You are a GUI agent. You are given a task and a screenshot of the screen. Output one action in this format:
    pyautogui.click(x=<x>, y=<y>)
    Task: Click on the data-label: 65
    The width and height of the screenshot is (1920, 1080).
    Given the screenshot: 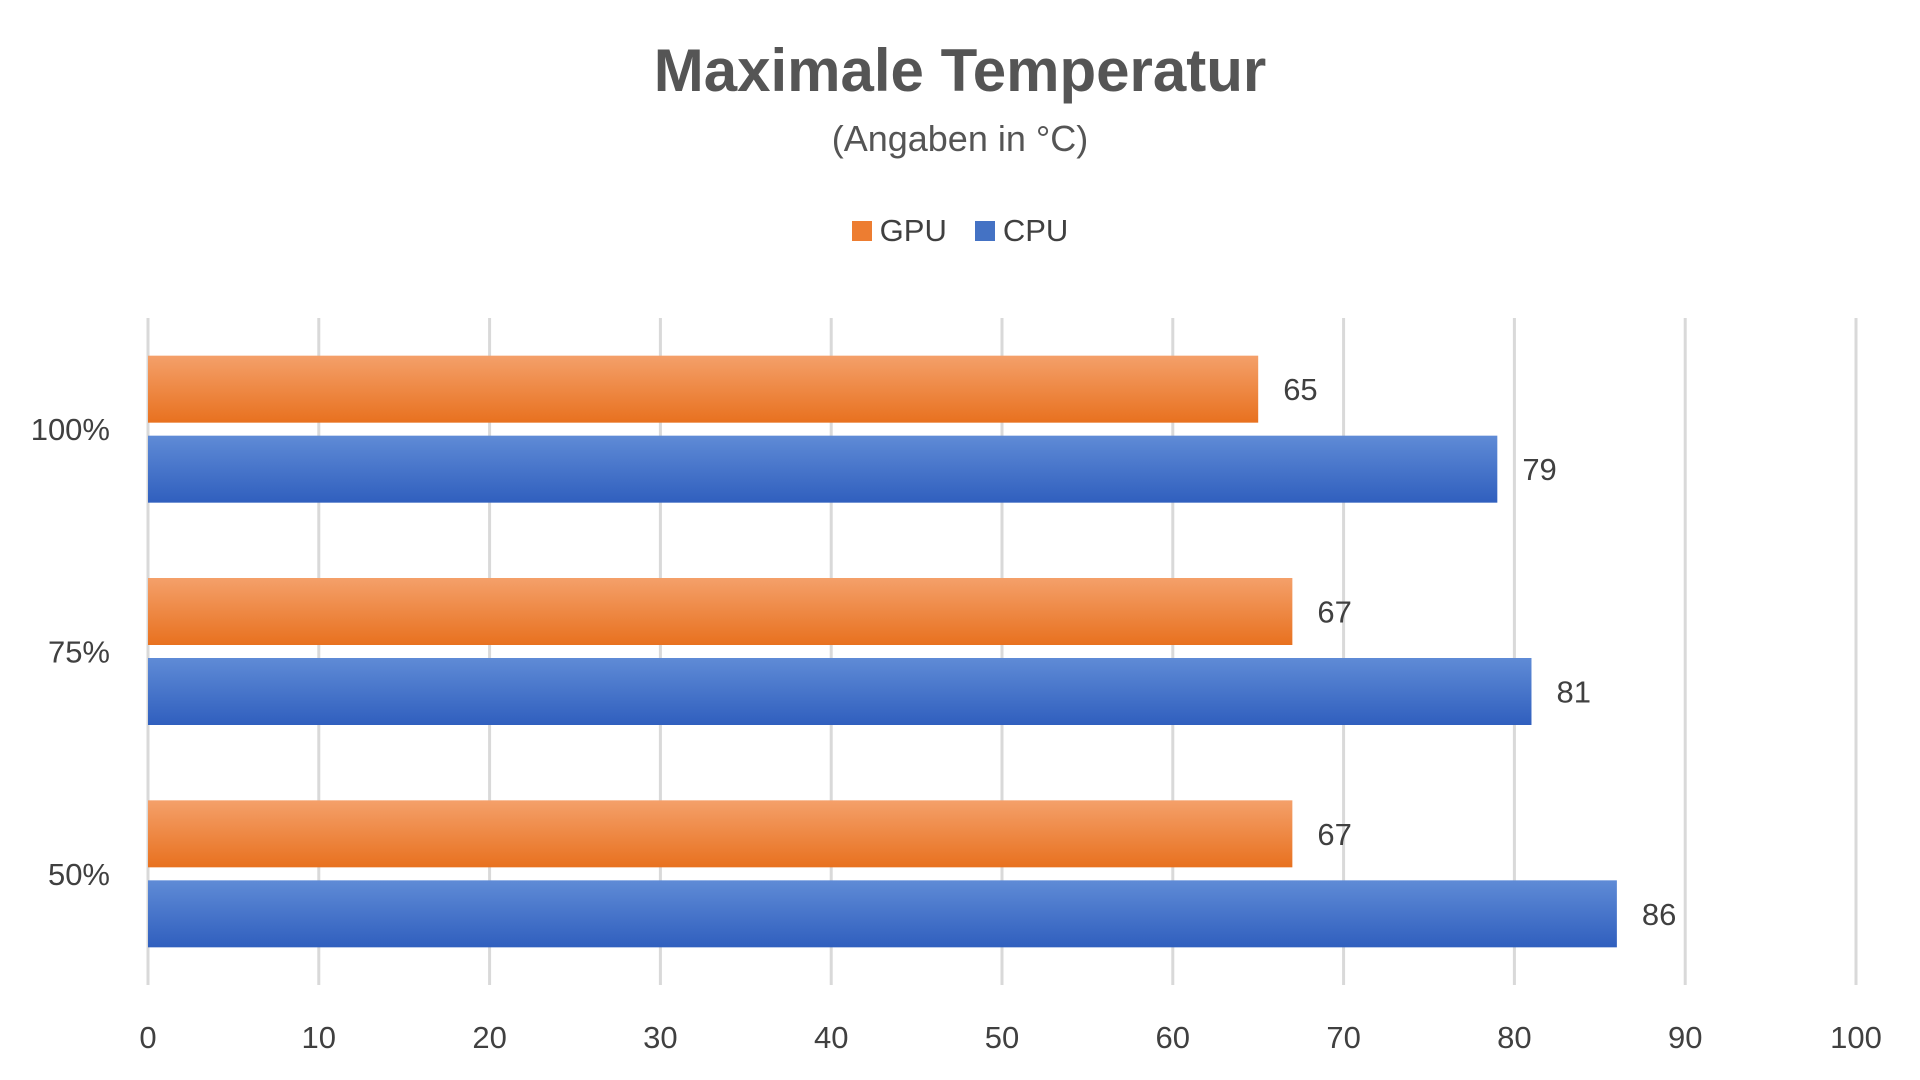 What is the action you would take?
    pyautogui.click(x=1300, y=389)
    